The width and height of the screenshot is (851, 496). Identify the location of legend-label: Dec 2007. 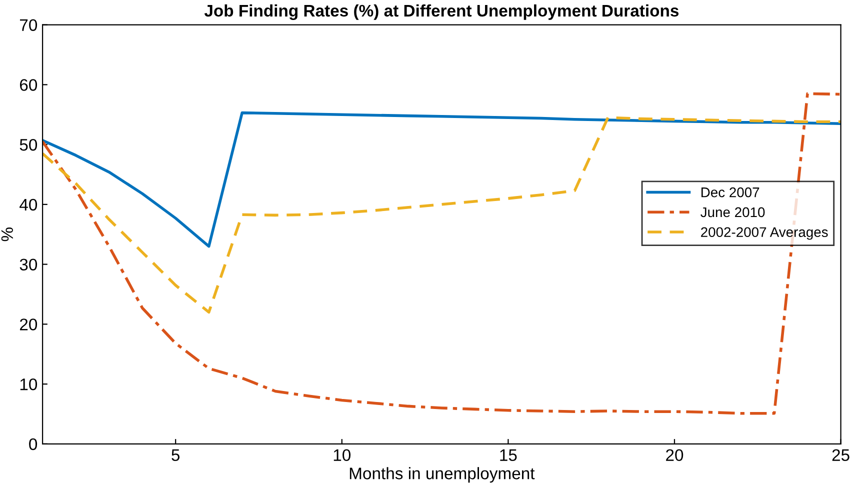
(730, 192).